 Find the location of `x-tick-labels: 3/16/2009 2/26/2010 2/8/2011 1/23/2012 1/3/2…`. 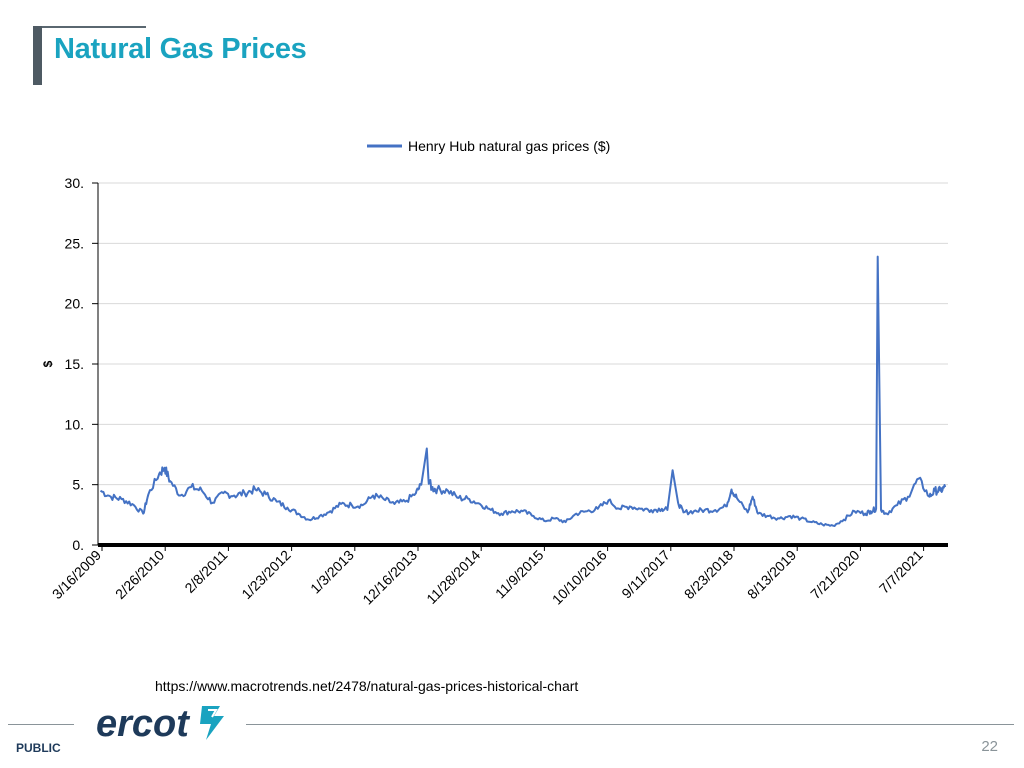

x-tick-labels: 3/16/2009 2/26/2010 2/8/2011 1/23/2012 1/3/2… is located at coordinates (487, 577).